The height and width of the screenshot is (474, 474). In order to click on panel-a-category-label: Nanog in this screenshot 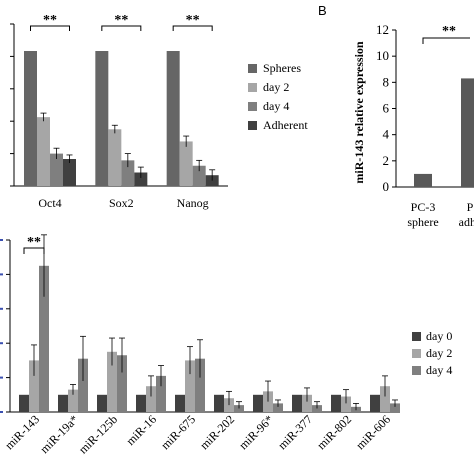, I will do `click(193, 203)`.